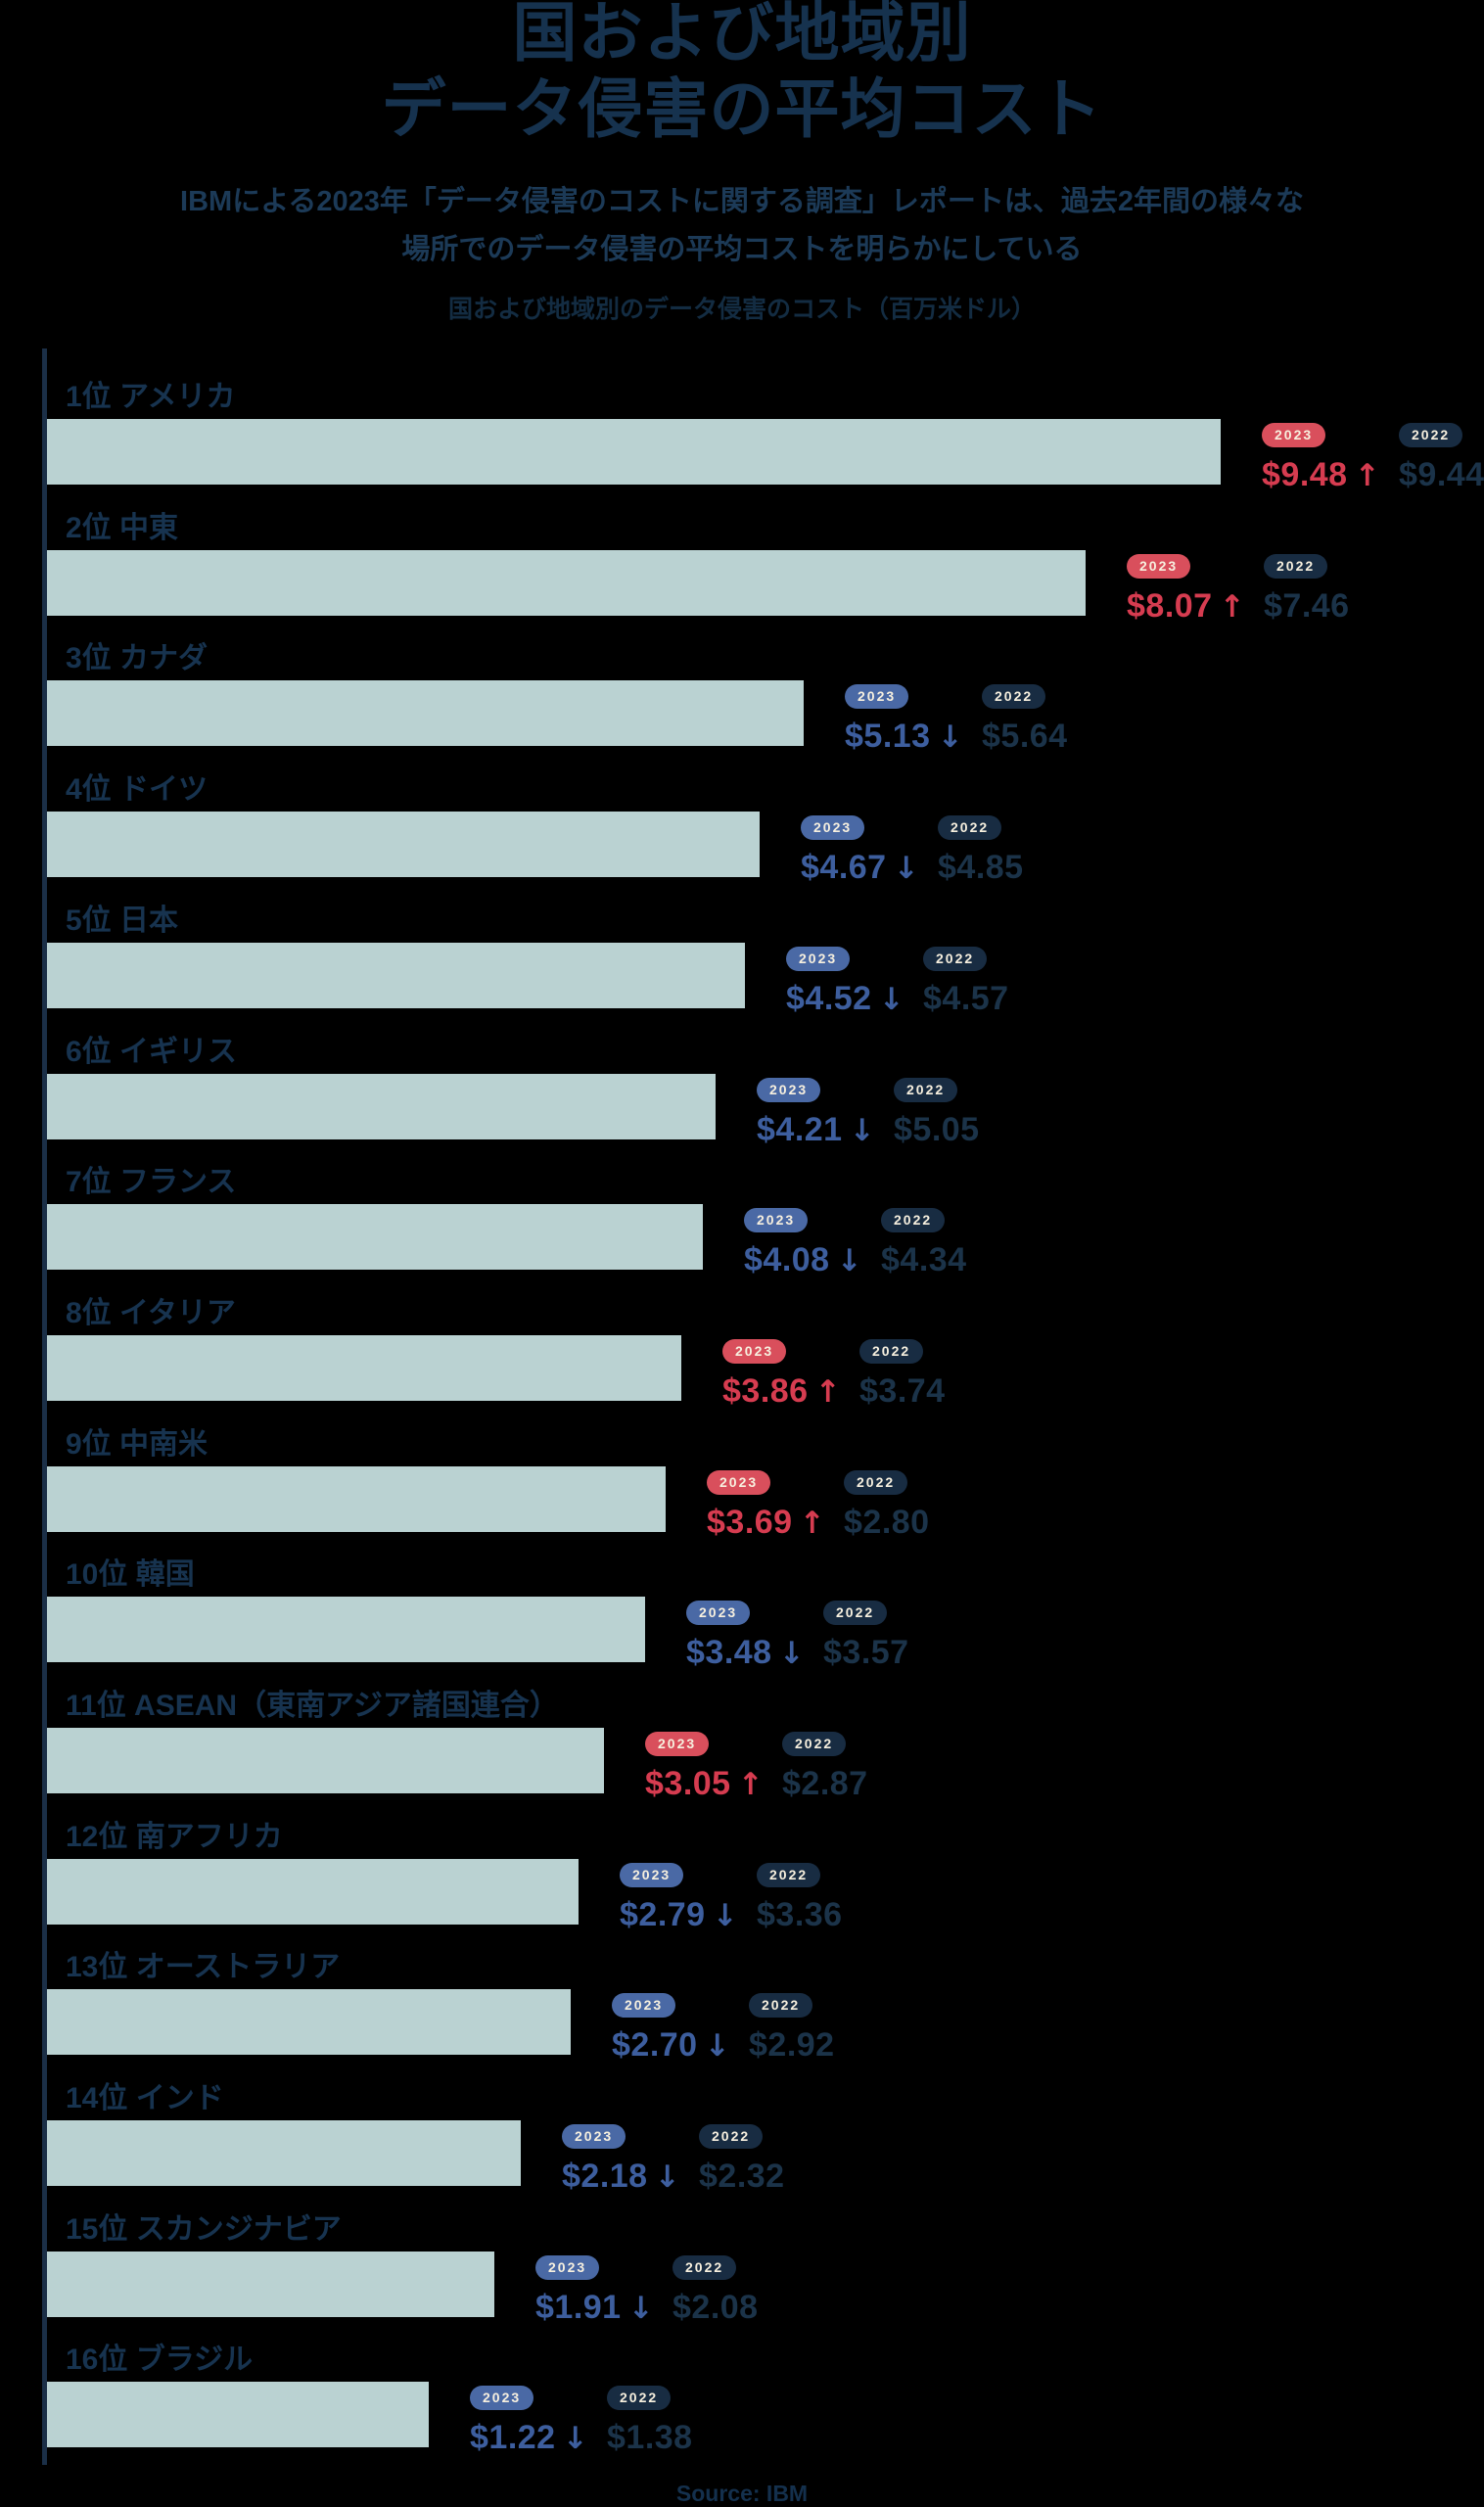 The image size is (1484, 2507). What do you see at coordinates (746, 1652) in the screenshot?
I see `cost-value-2023: $3.48 ↓` at bounding box center [746, 1652].